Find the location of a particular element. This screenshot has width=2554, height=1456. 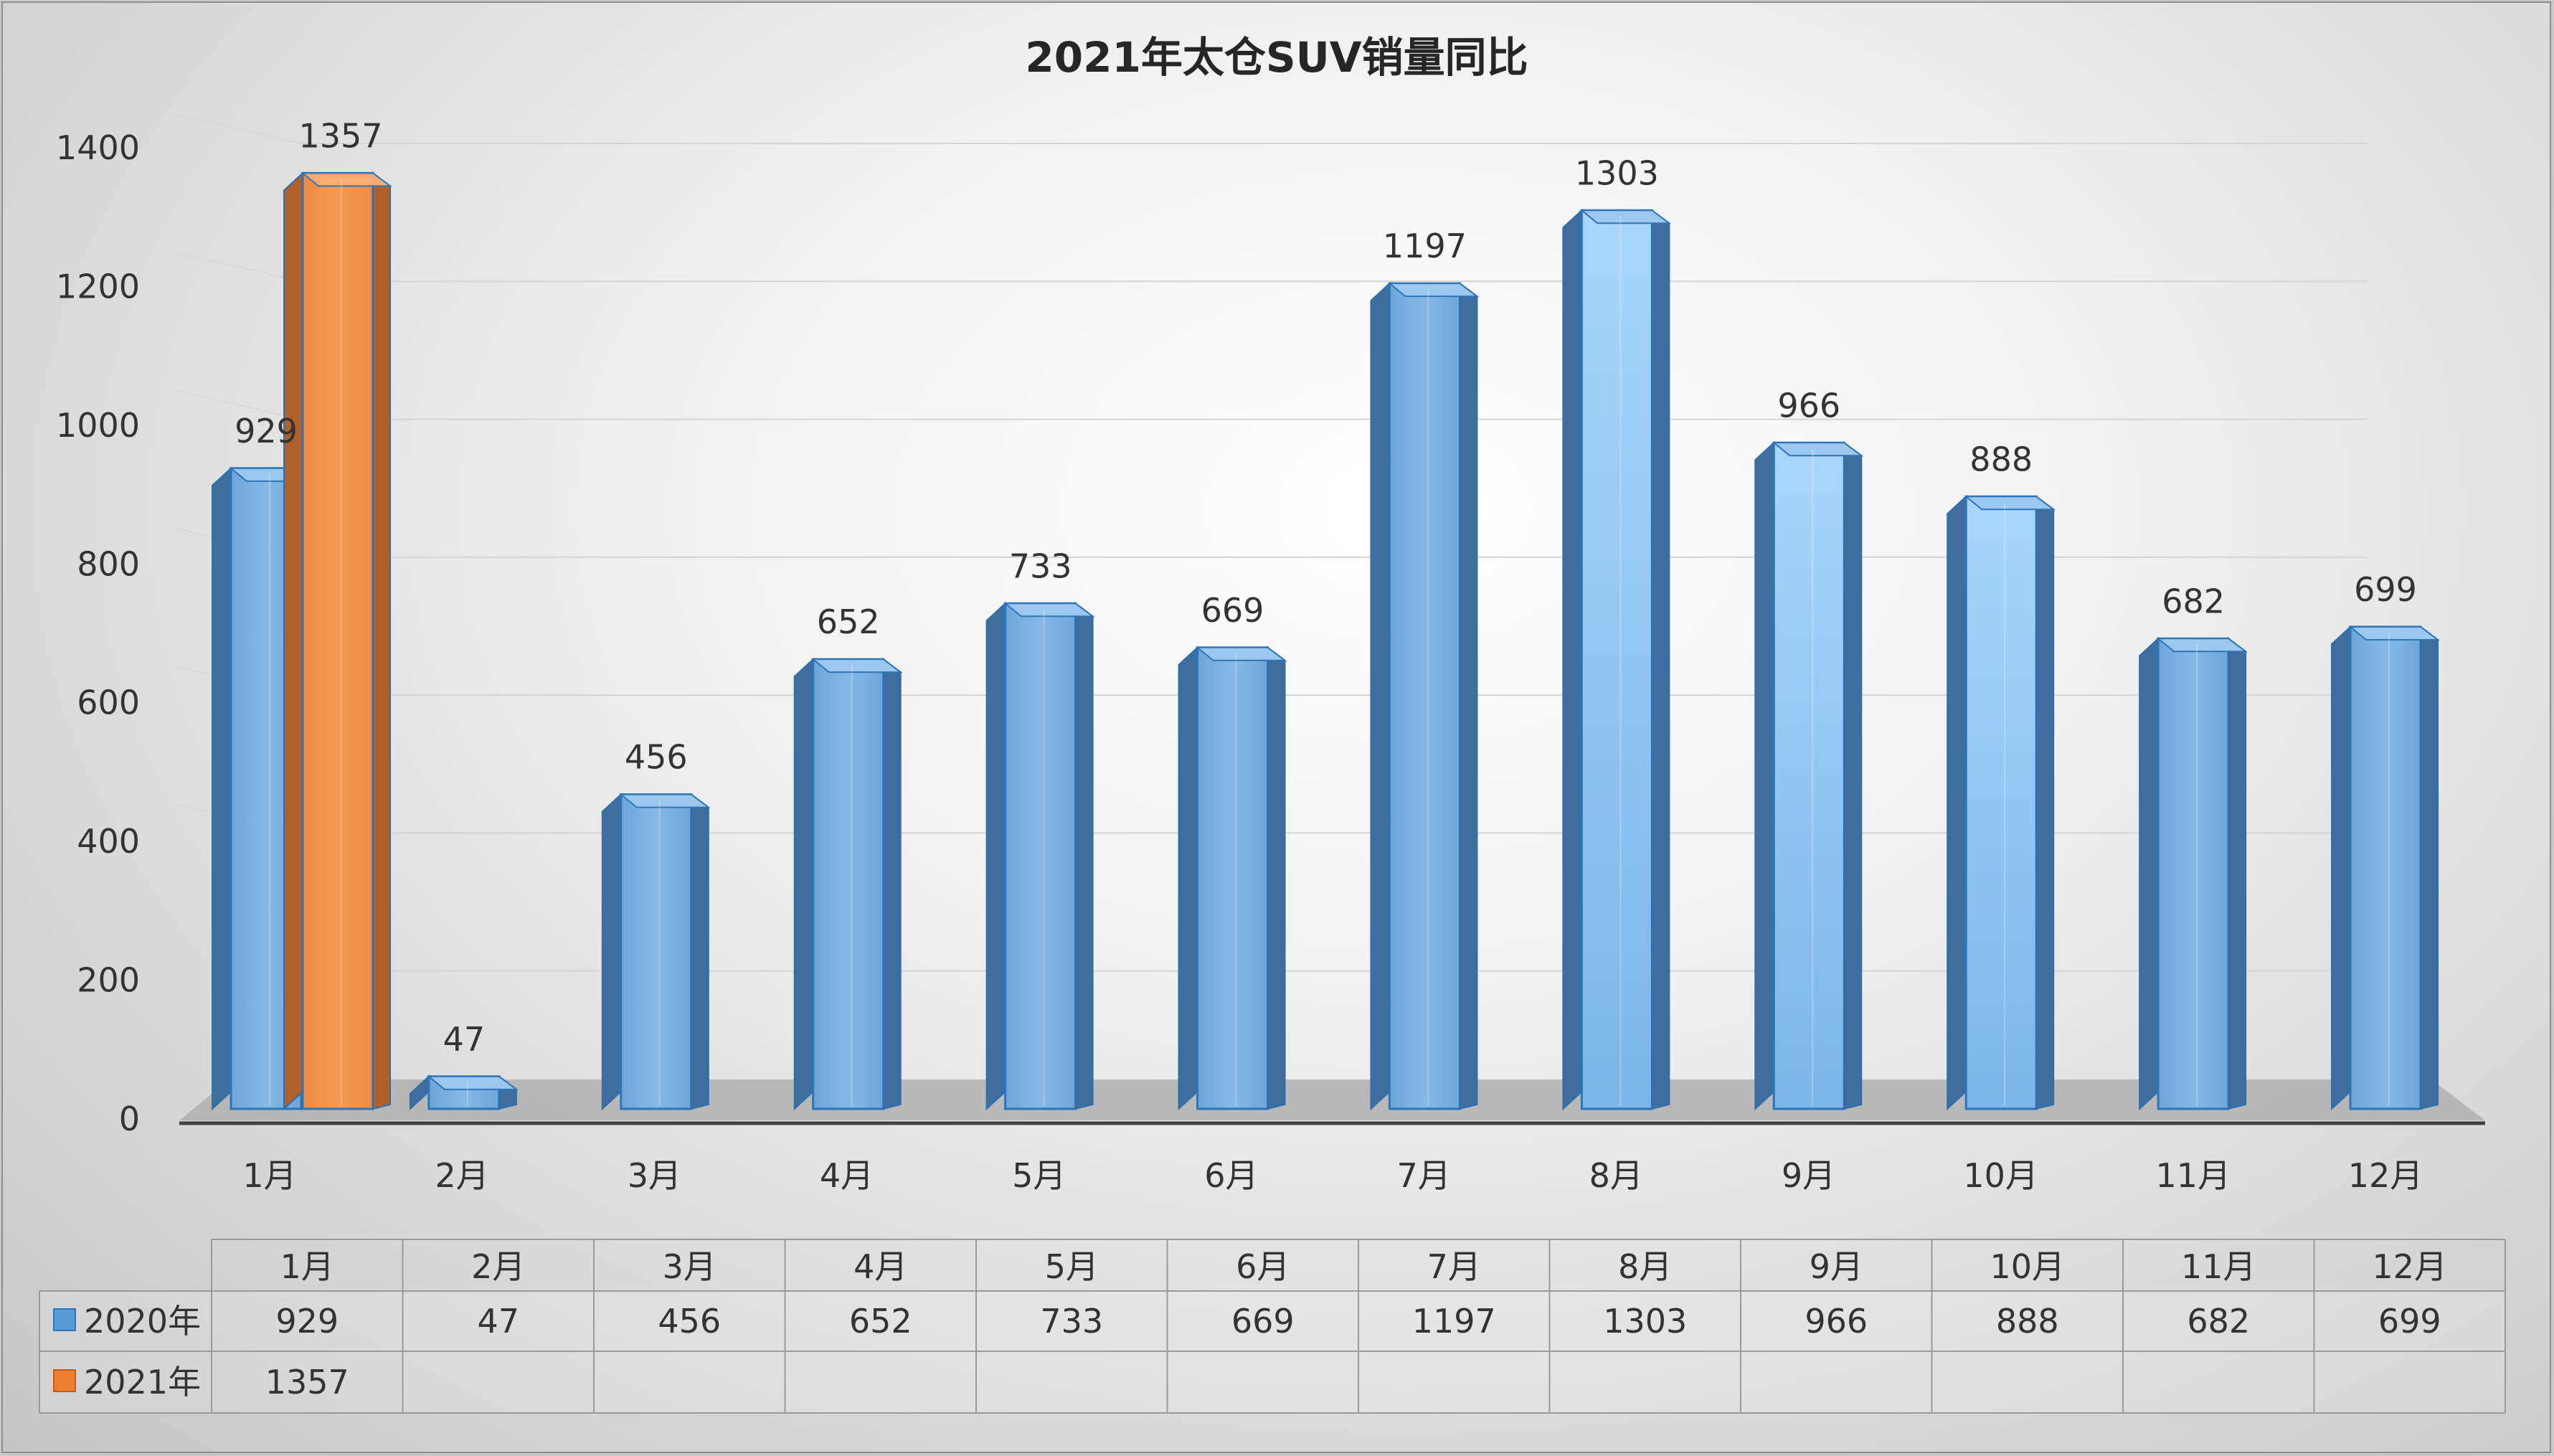

bar-2020-5-right is located at coordinates (1084, 856).